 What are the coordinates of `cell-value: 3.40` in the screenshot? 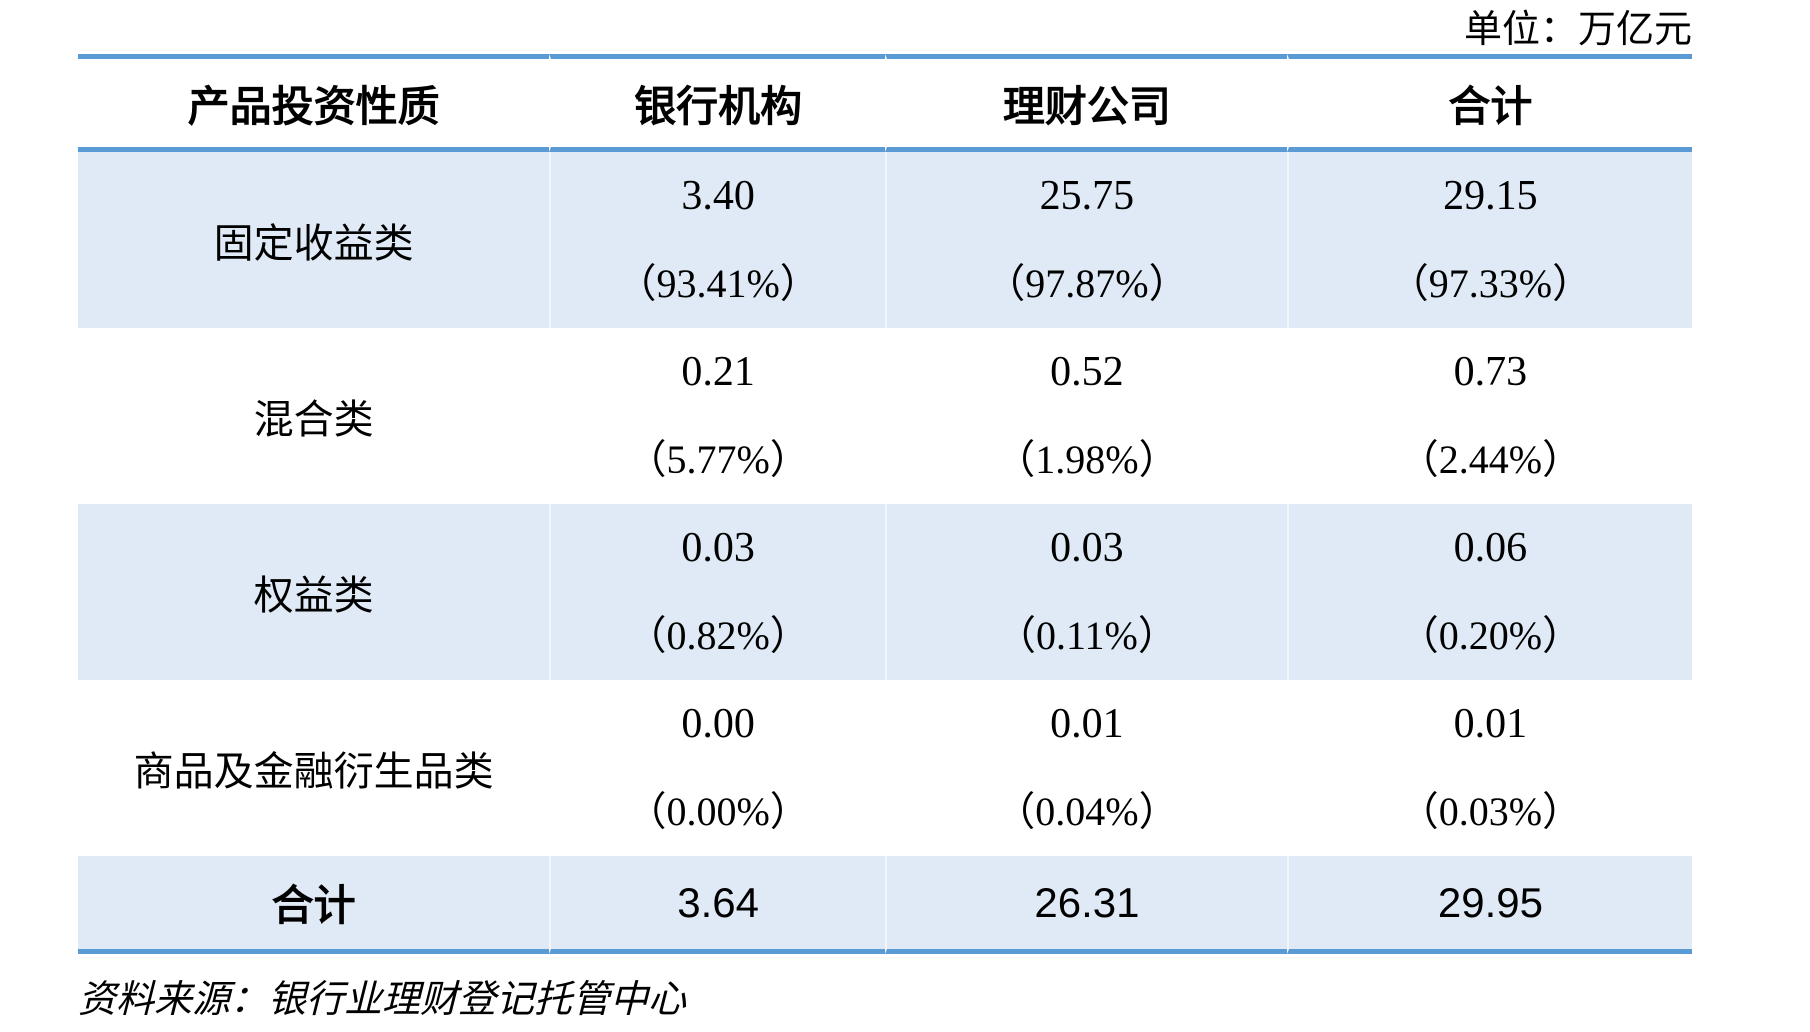 It's located at (718, 196).